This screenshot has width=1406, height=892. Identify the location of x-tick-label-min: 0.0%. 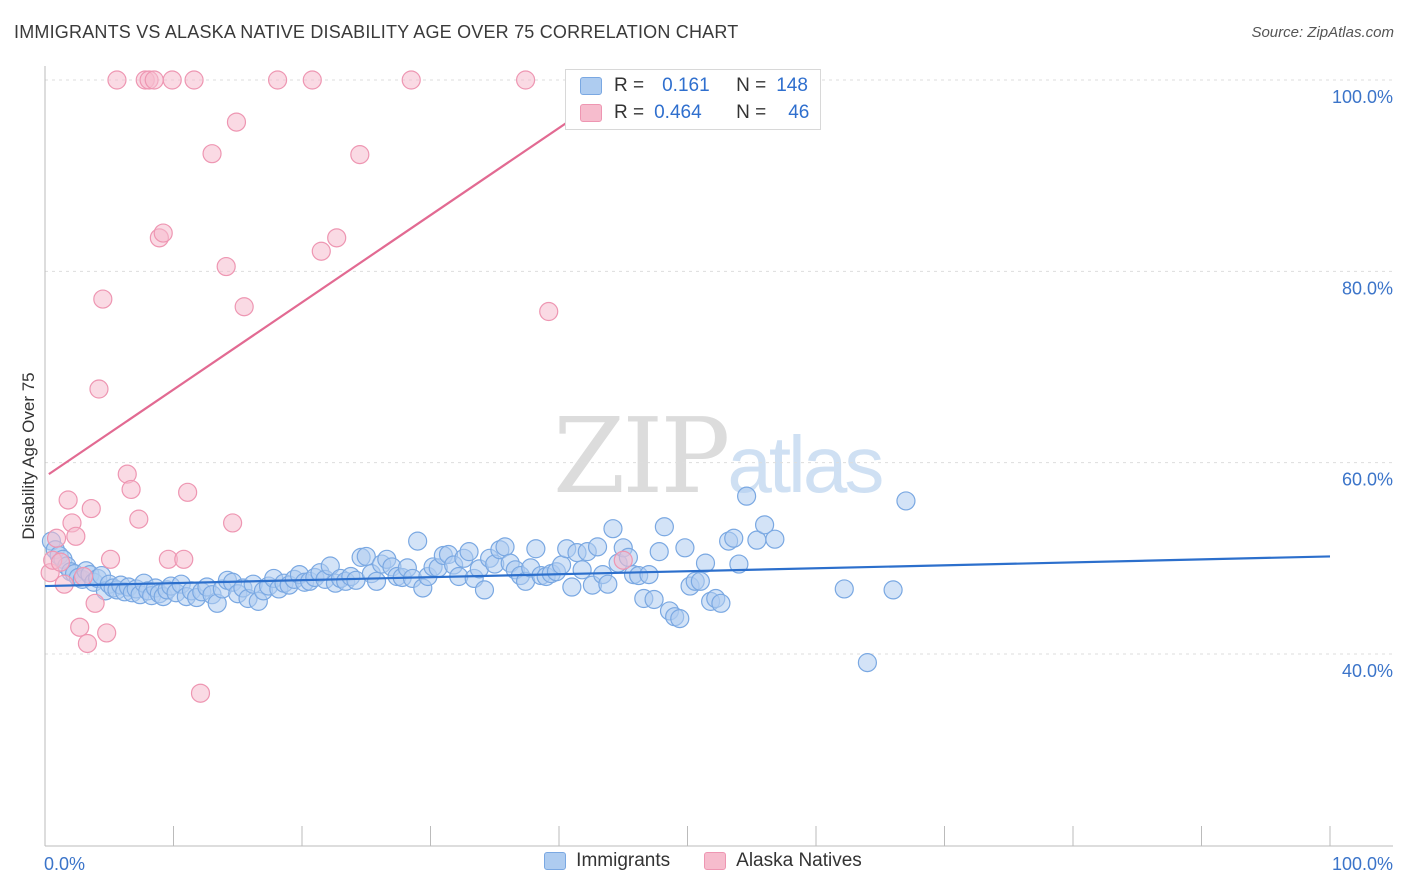
(64, 864).